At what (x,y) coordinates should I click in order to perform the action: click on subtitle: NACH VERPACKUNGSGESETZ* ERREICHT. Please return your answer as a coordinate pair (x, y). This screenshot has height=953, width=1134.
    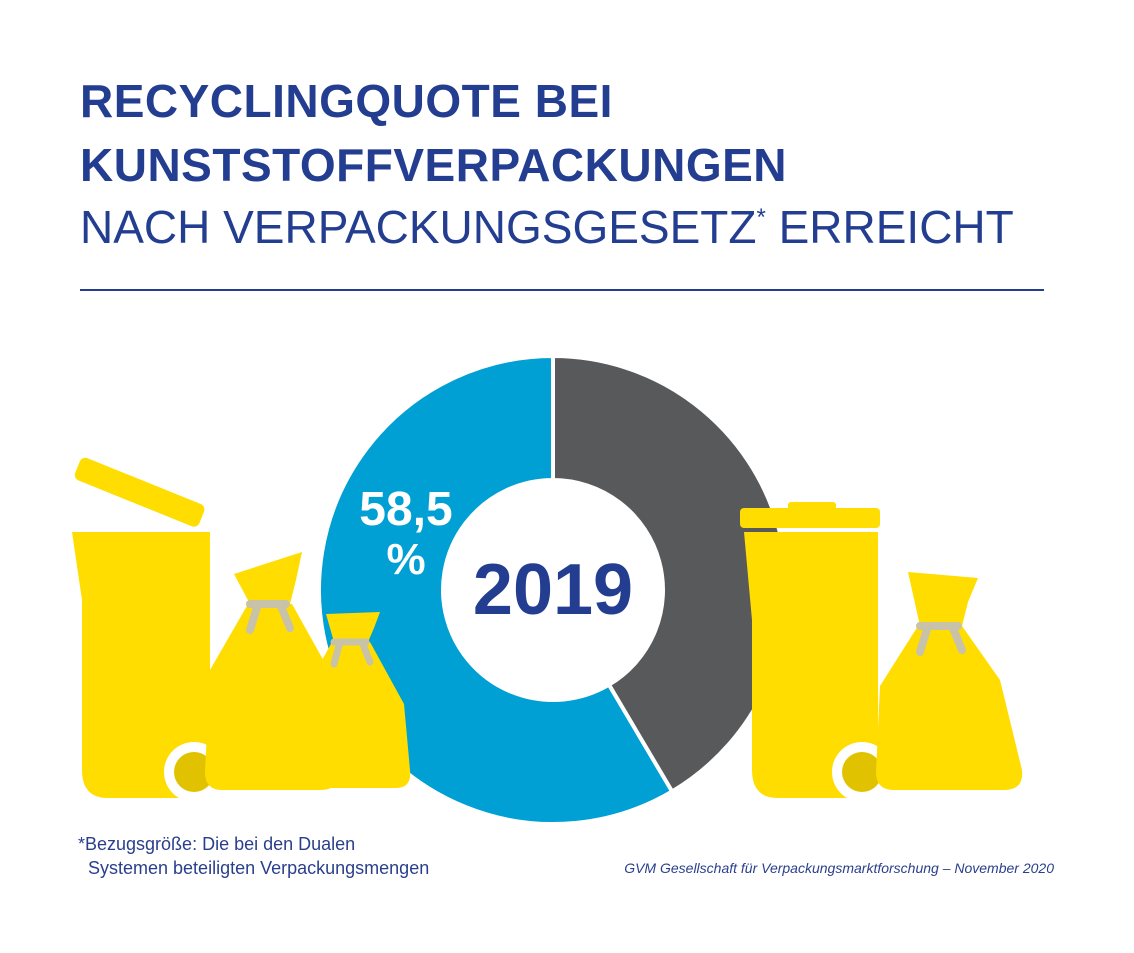
    Looking at the image, I should click on (547, 227).